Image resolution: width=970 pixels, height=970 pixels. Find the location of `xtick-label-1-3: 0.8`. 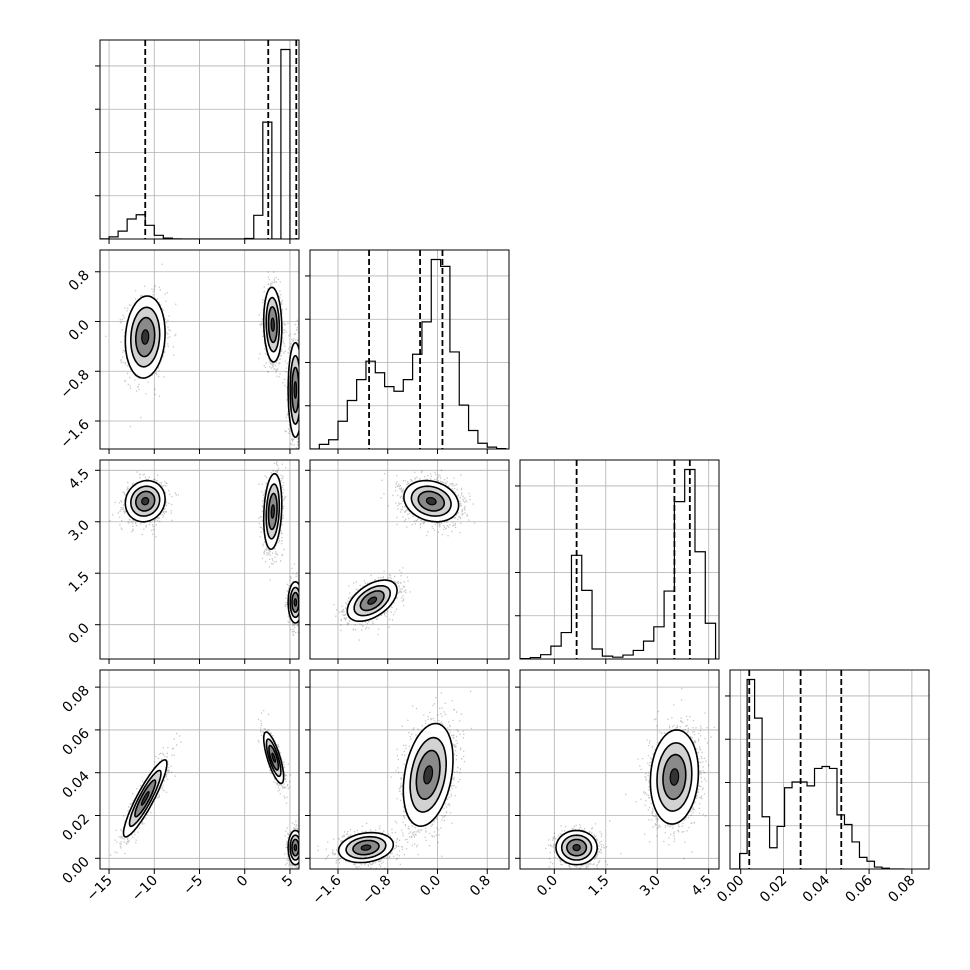

xtick-label-1-3: 0.8 is located at coordinates (480, 886).